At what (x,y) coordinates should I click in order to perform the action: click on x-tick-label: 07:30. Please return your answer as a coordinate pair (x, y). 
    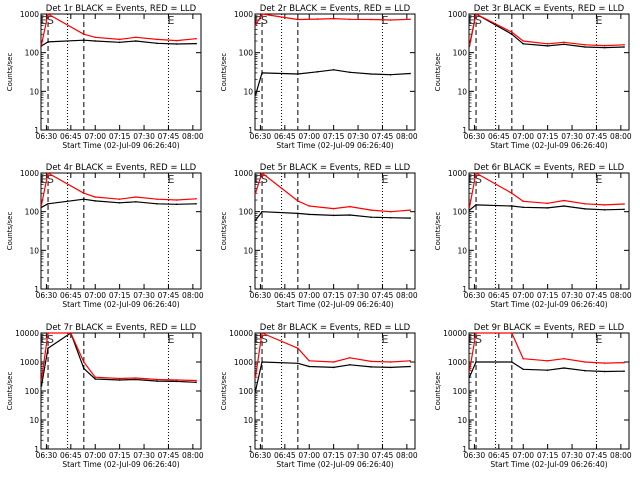
    Looking at the image, I should click on (572, 455).